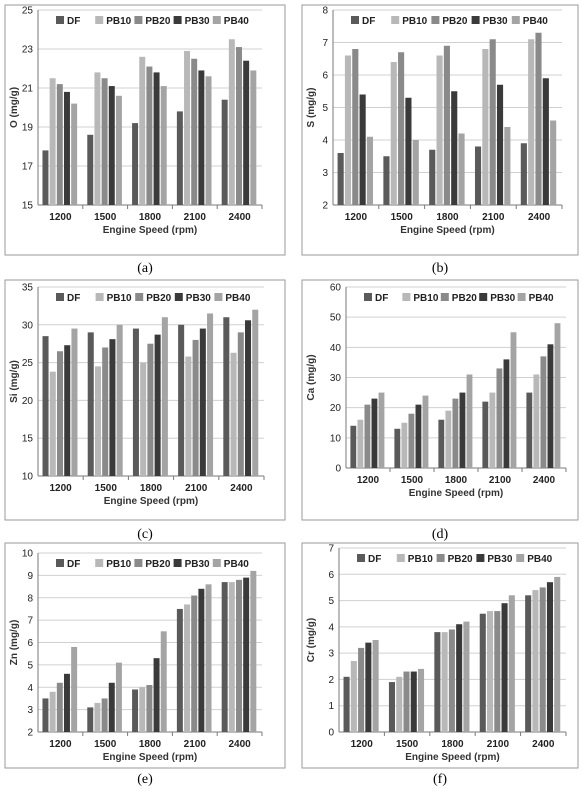  What do you see at coordinates (28, 288) in the screenshot?
I see `y-tick-label: 35` at bounding box center [28, 288].